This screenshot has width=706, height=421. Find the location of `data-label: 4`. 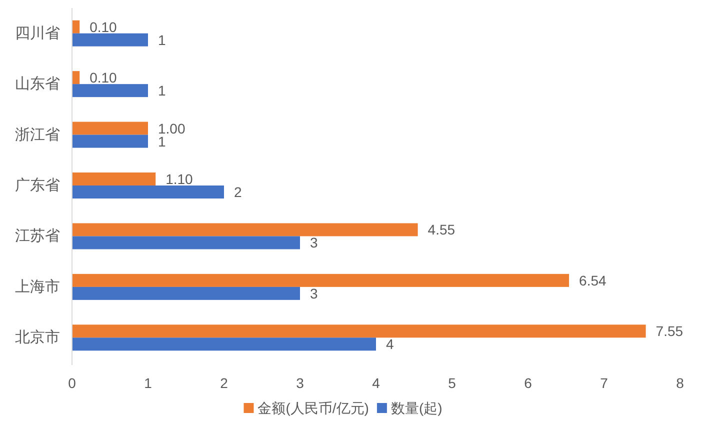

data-label: 4 is located at coordinates (390, 344).